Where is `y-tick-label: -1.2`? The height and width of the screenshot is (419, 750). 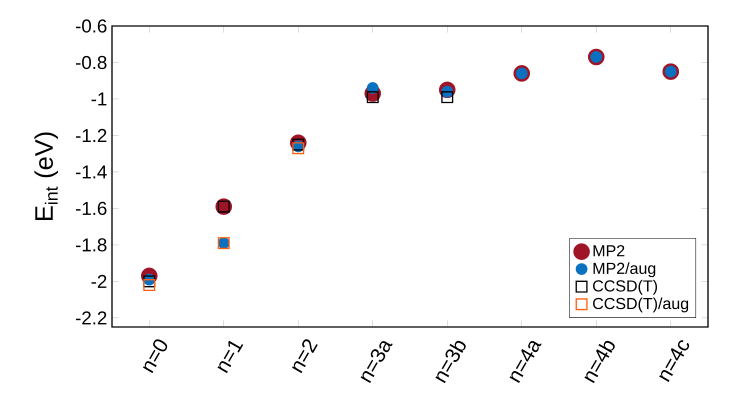
y-tick-label: -1.2 is located at coordinates (91, 135).